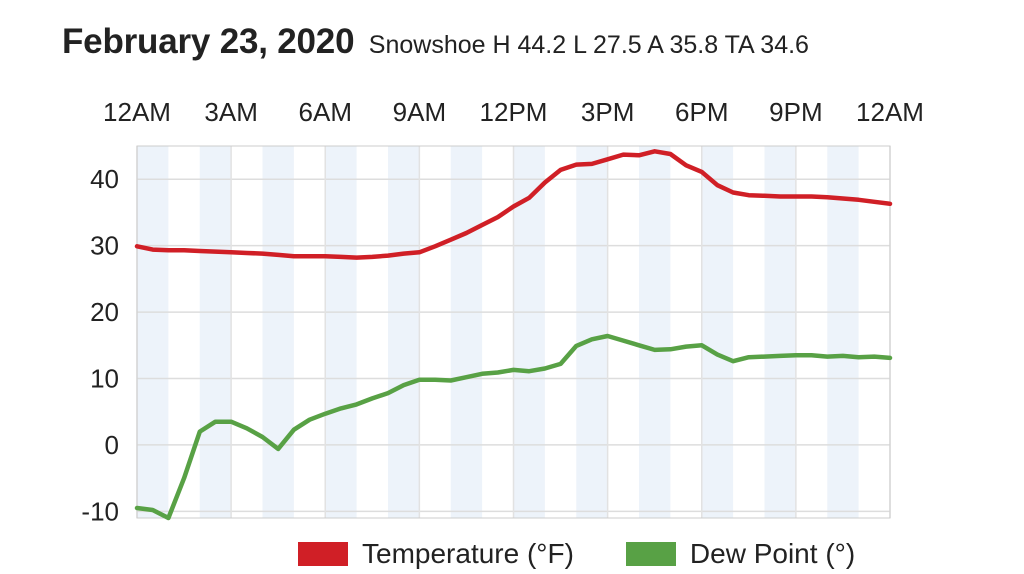 The width and height of the screenshot is (1024, 574). I want to click on legend: Temperature (°F) Dew Point (°), so click(576, 554).